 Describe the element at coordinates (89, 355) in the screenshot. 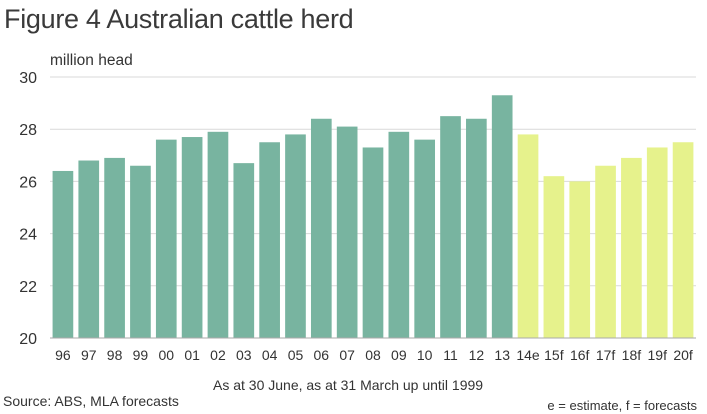

I see `x-tick-label: 97` at that location.